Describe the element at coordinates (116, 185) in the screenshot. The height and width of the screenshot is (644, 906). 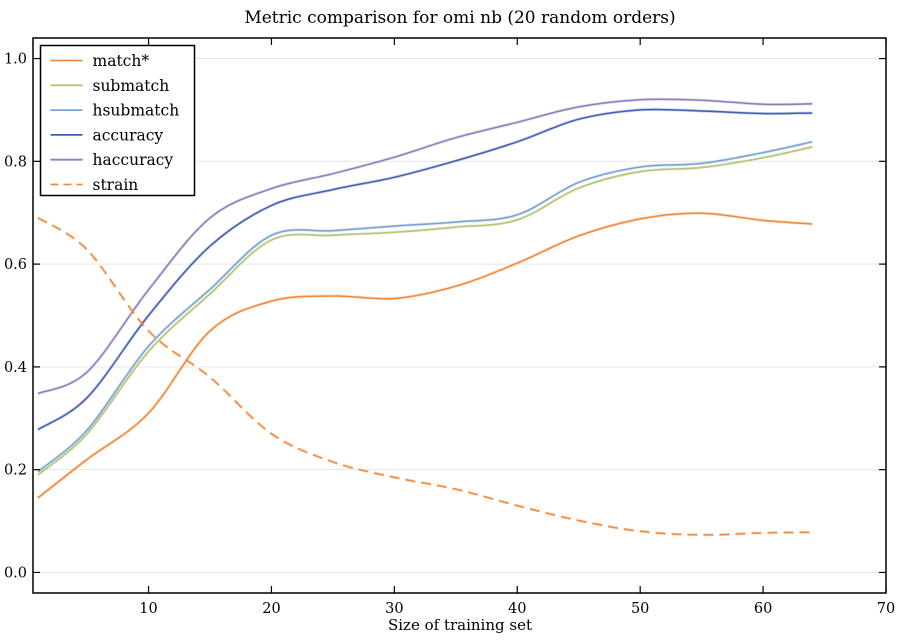
I see `legend-label-strain: strain` at that location.